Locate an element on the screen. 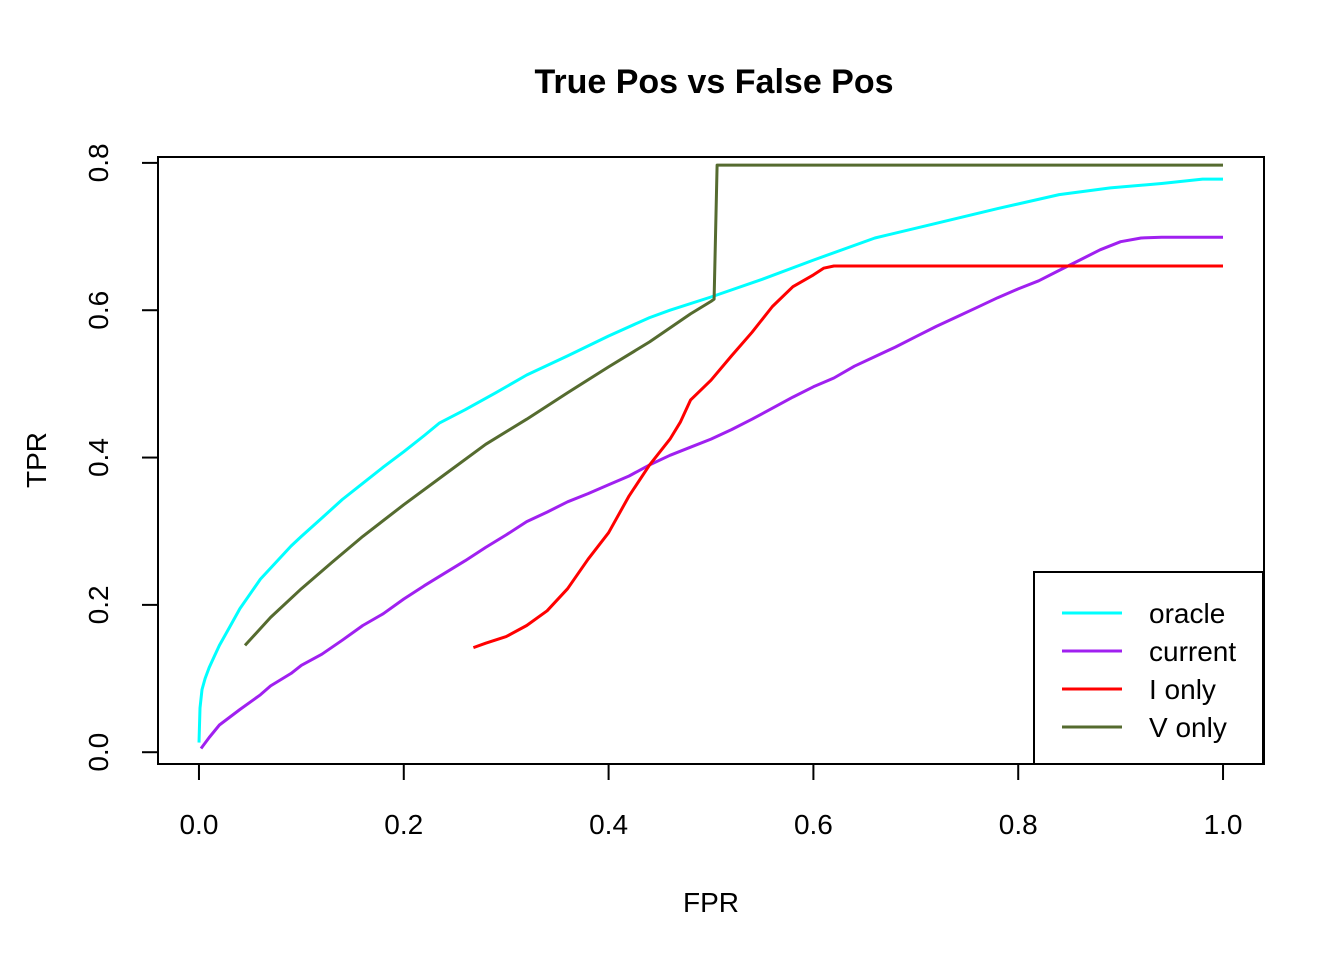  x-tick-label: 0.6 is located at coordinates (813, 824).